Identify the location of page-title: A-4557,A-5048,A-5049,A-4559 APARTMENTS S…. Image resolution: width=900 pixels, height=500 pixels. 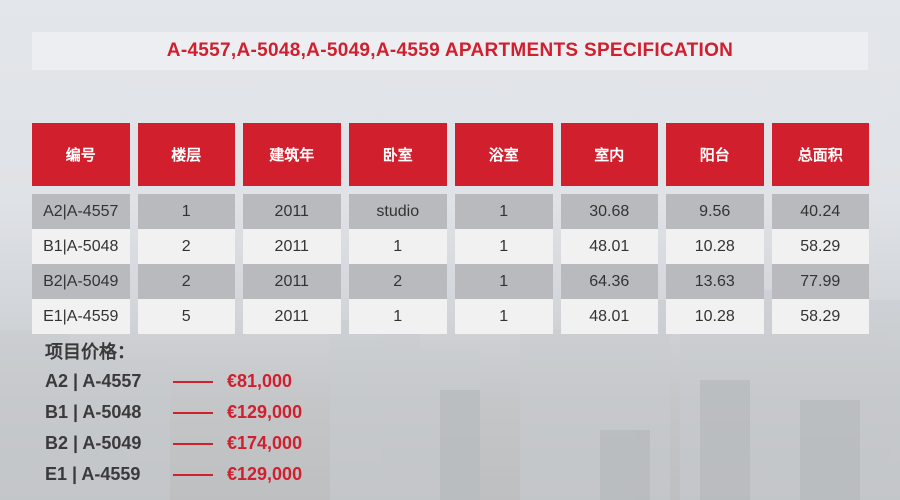
(450, 50).